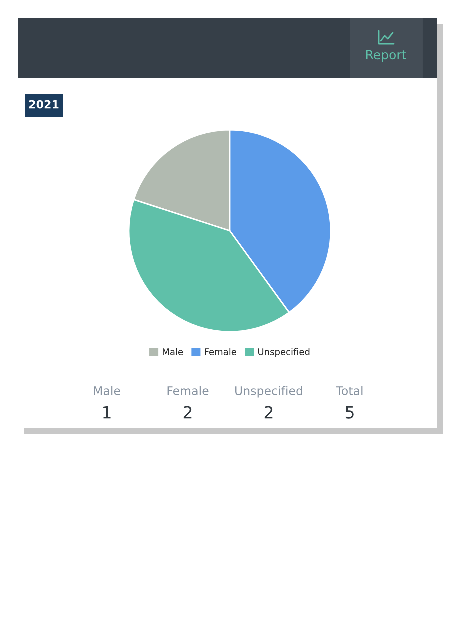 The height and width of the screenshot is (640, 474). Describe the element at coordinates (44, 104) in the screenshot. I see `text: 2021` at that location.